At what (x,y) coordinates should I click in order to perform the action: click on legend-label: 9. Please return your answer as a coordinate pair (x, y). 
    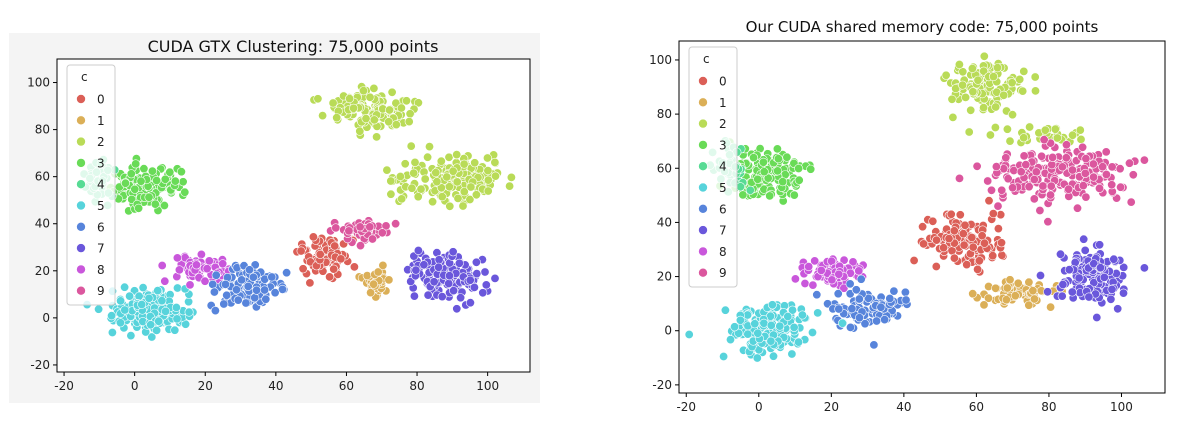
    Looking at the image, I should click on (723, 273).